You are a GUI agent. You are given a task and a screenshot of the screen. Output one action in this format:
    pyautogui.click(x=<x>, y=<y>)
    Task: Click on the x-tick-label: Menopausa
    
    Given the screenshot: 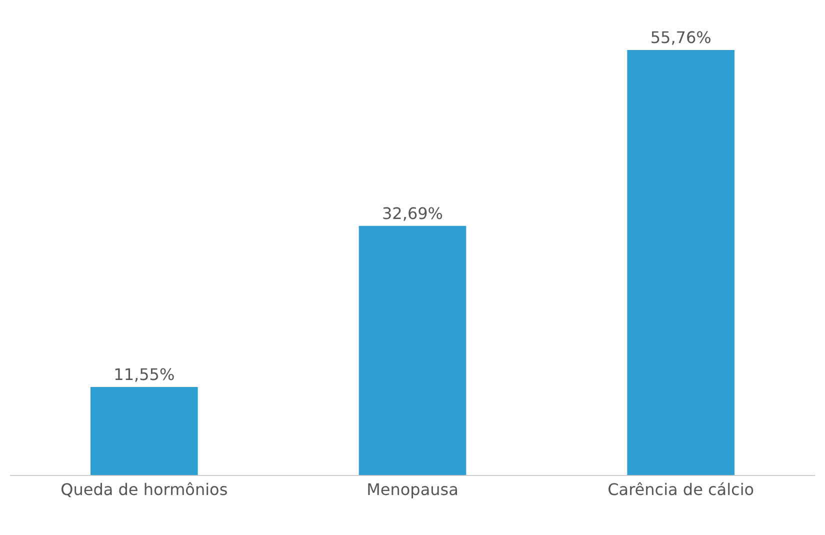 What is the action you would take?
    pyautogui.click(x=412, y=490)
    